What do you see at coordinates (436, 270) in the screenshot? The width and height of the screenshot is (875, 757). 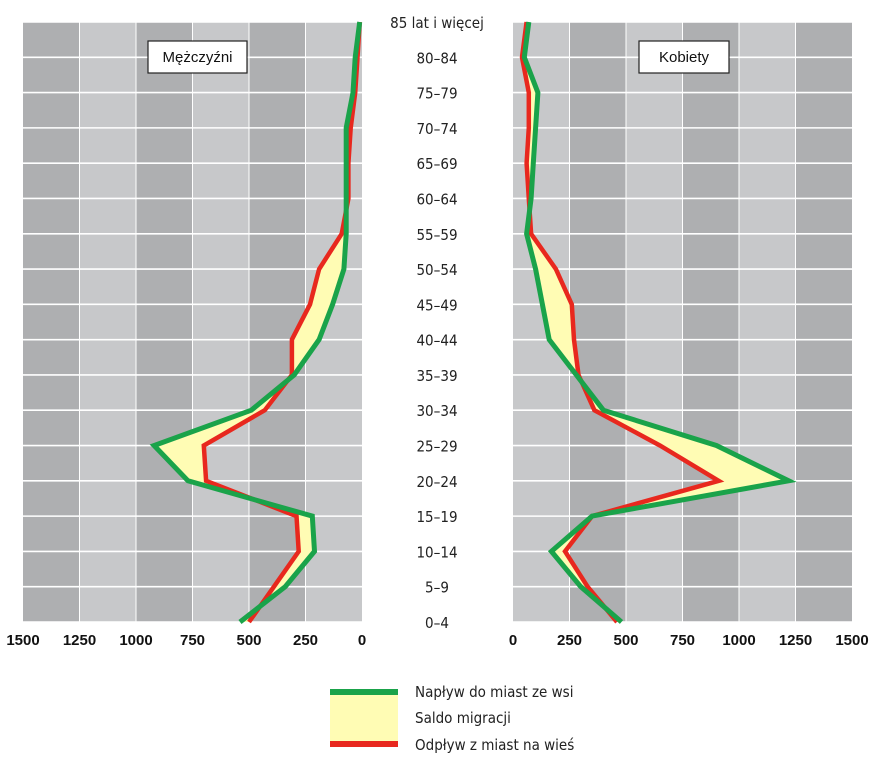 I see `age-group-label: 50–54` at bounding box center [436, 270].